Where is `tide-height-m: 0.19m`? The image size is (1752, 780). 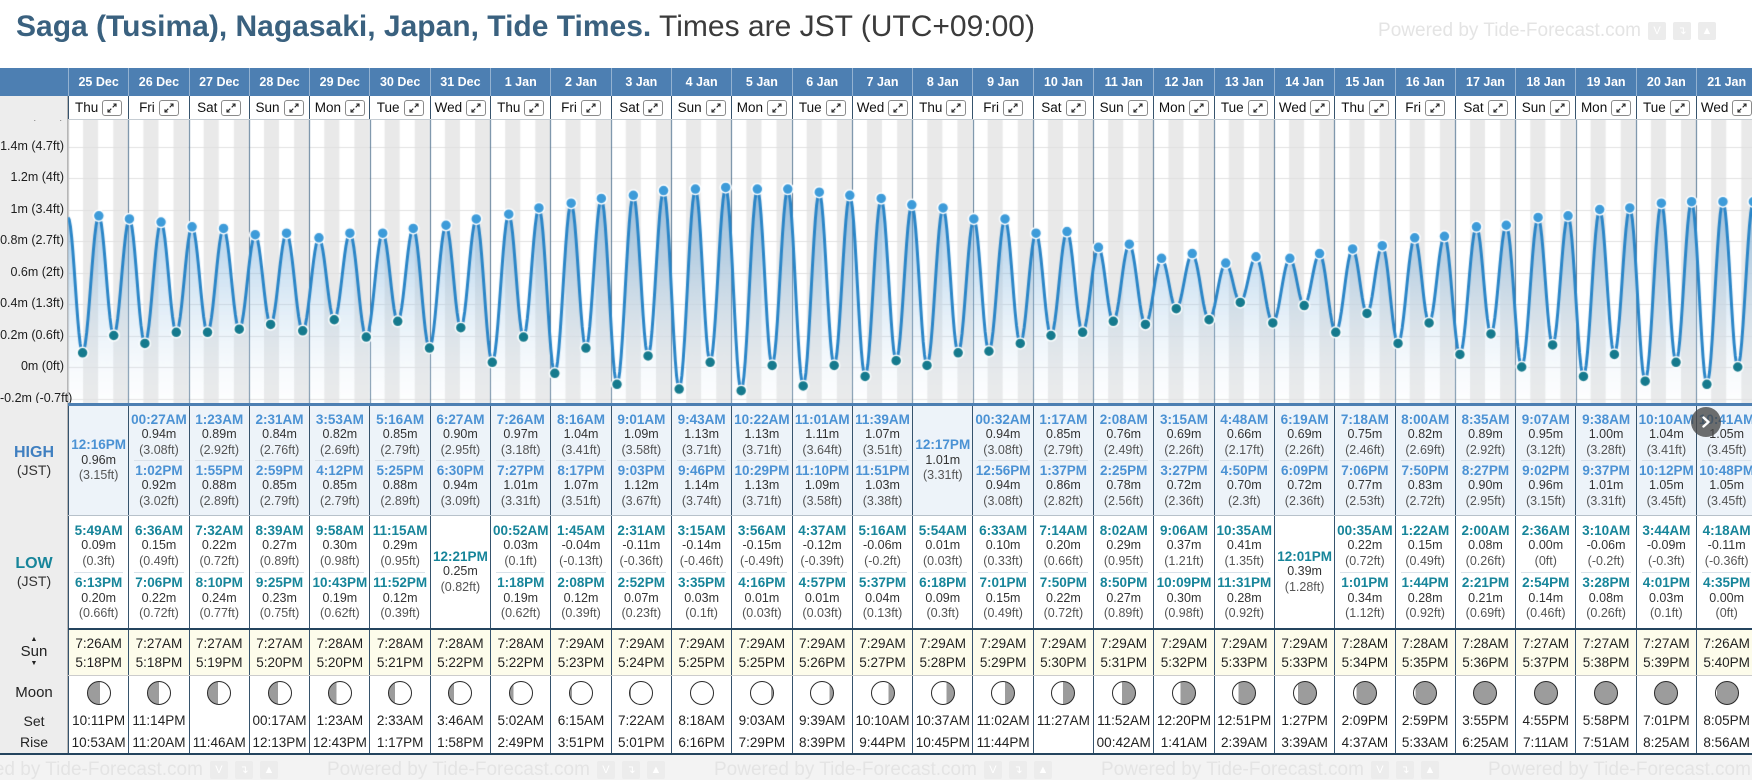 tide-height-m: 0.19m is located at coordinates (340, 597).